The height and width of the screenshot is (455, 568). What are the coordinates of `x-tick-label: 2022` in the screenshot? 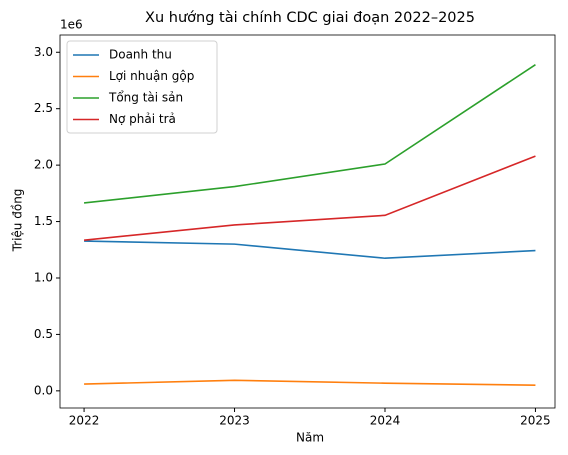 It's located at (84, 421).